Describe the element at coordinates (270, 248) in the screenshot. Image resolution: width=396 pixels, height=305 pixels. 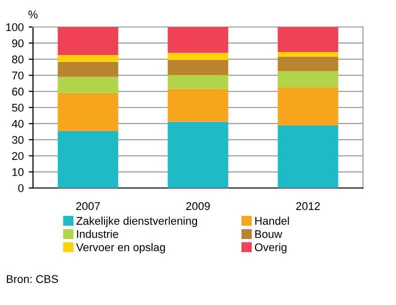
I see `legend-label: Overig` at that location.